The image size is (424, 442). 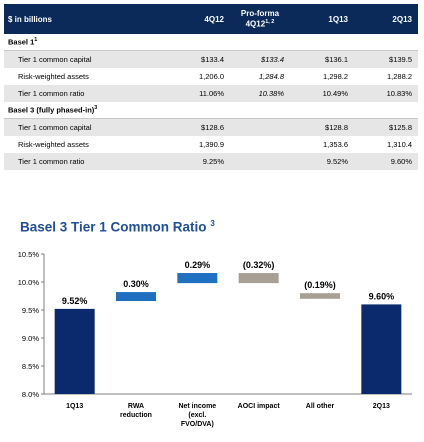 I want to click on cell-1q13: $128.8, so click(x=322, y=127).